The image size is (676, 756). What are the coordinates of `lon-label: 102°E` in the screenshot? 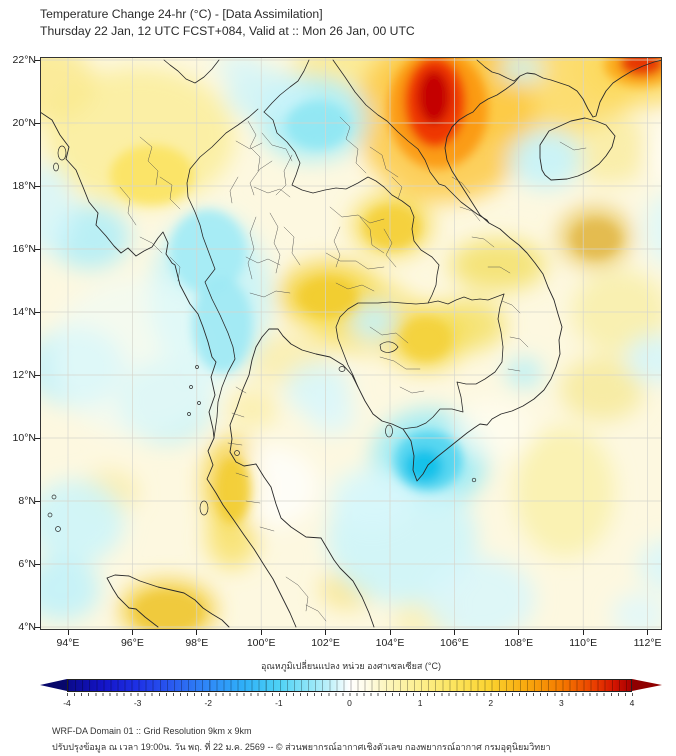 It's located at (325, 643).